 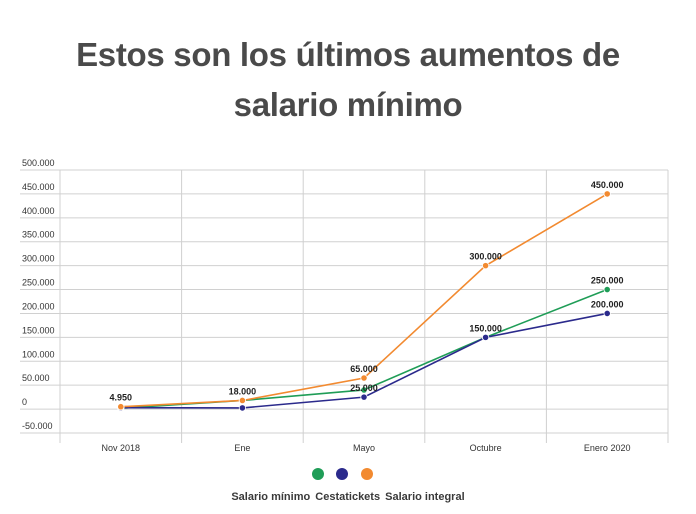 What do you see at coordinates (121, 448) in the screenshot?
I see `x-tick-label: Nov 2018` at bounding box center [121, 448].